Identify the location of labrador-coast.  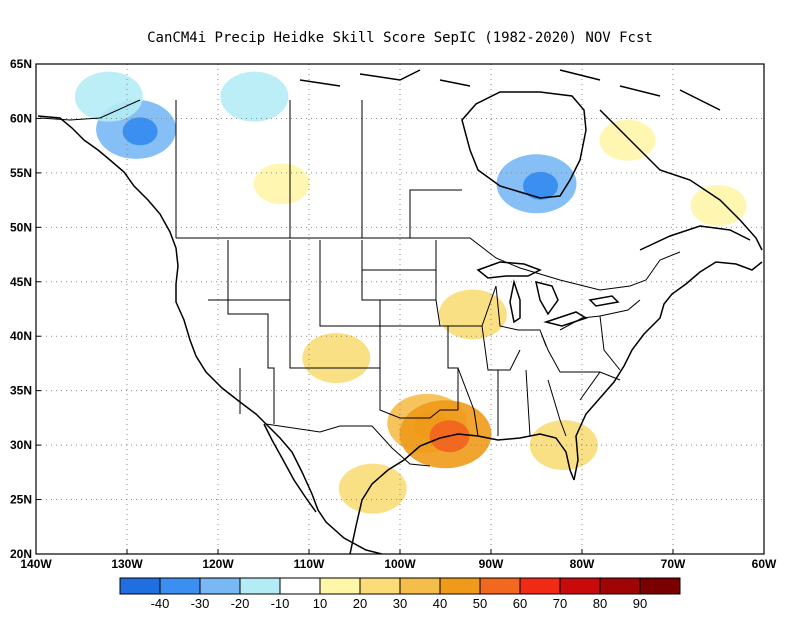
(681, 180).